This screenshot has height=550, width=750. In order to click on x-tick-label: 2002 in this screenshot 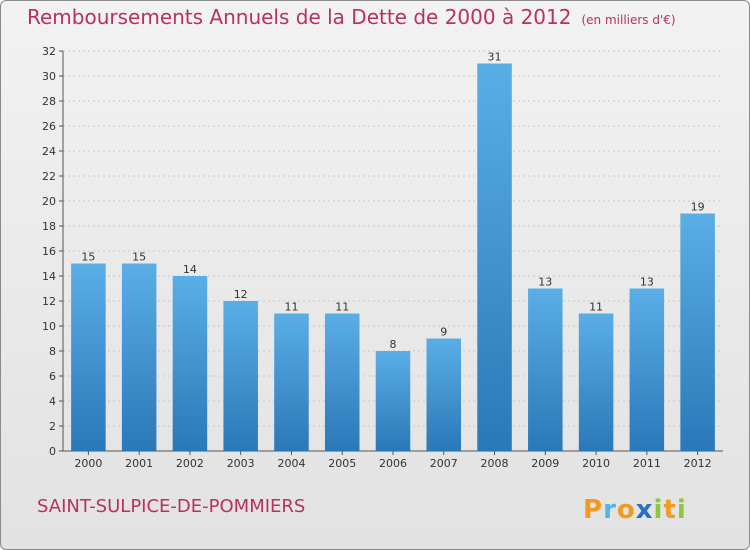, I will do `click(190, 463)`.